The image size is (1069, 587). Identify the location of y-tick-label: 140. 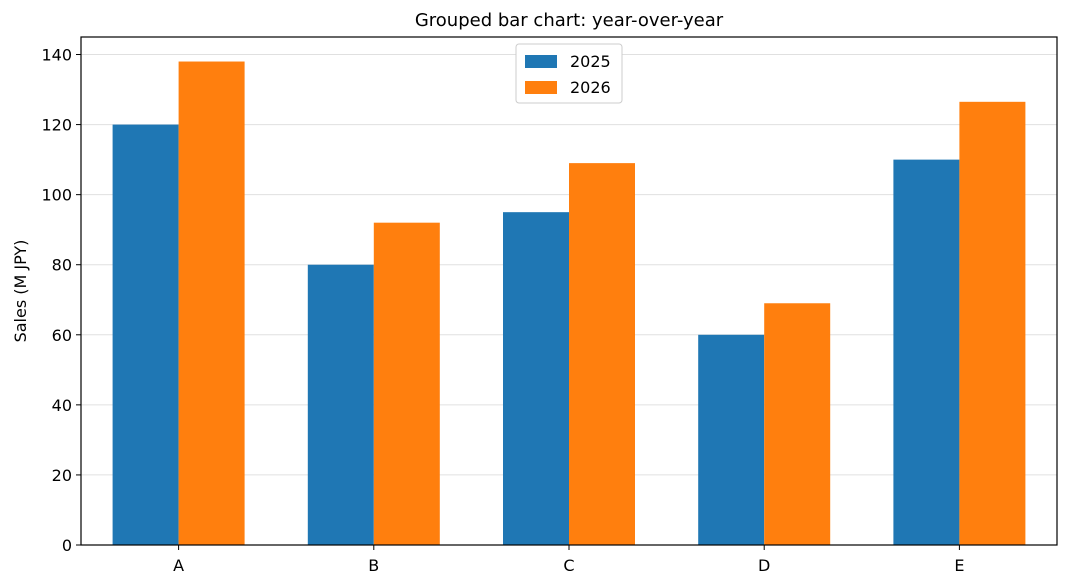
(56, 55).